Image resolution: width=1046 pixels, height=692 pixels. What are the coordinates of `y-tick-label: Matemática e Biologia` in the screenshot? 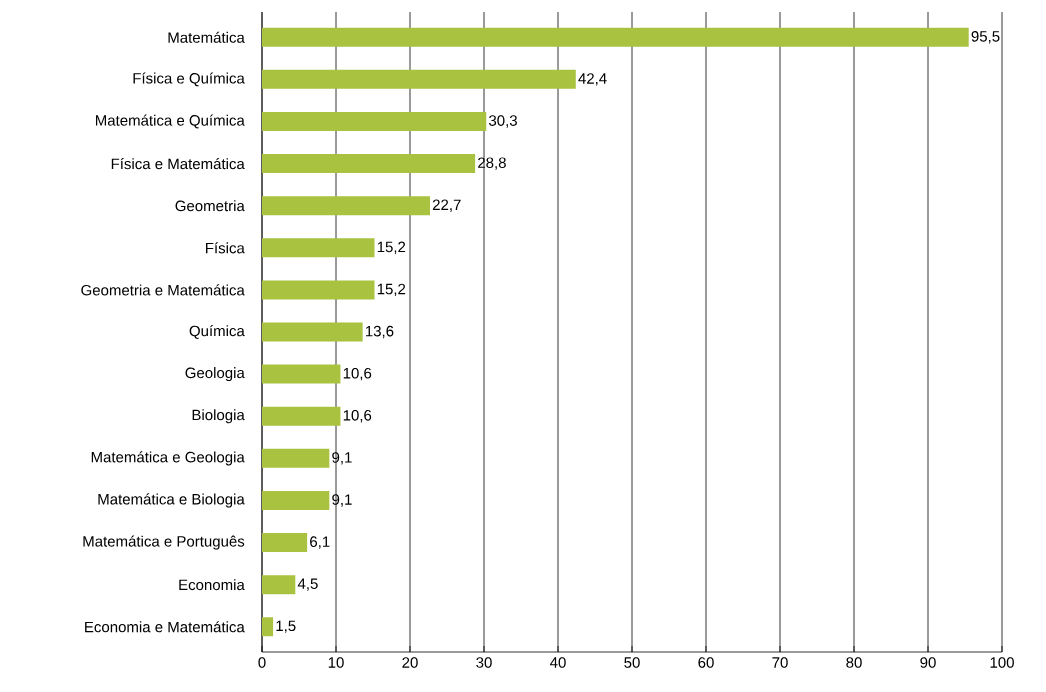 It's located at (171, 500).